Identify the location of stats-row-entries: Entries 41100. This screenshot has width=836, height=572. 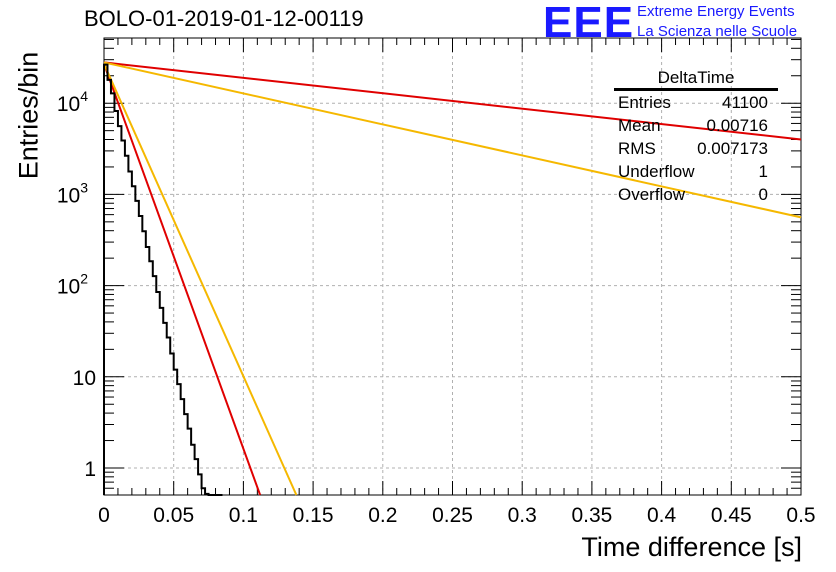
(694, 102).